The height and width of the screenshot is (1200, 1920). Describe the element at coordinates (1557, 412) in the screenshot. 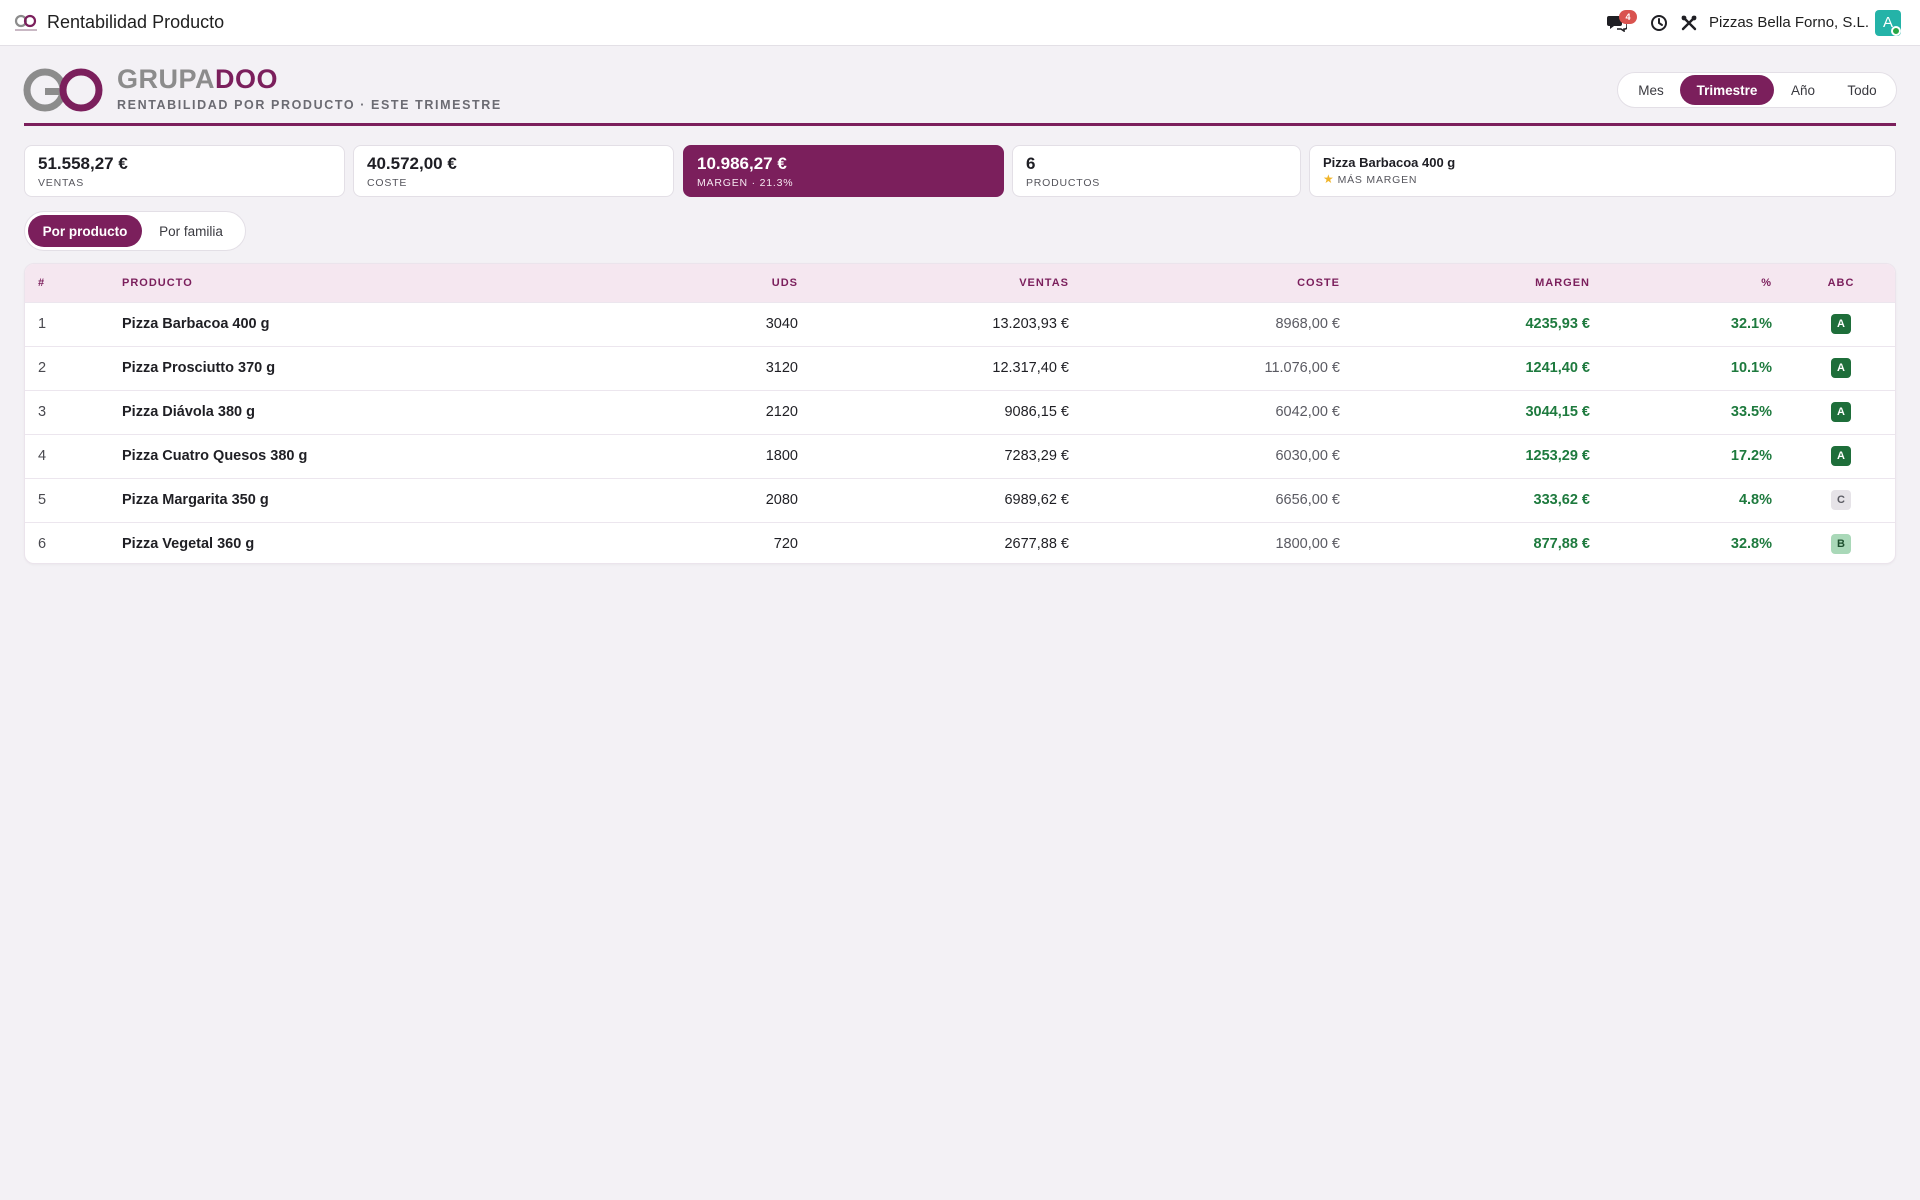

I see `cell-margin: 3044,15 €` at that location.